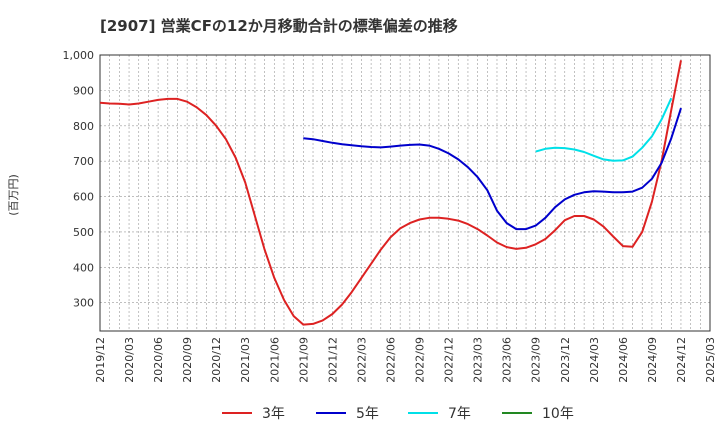 Image resolution: width=720 pixels, height=440 pixels. What do you see at coordinates (536, 360) in the screenshot?
I see `x-tick-label: 2023/09` at bounding box center [536, 360].